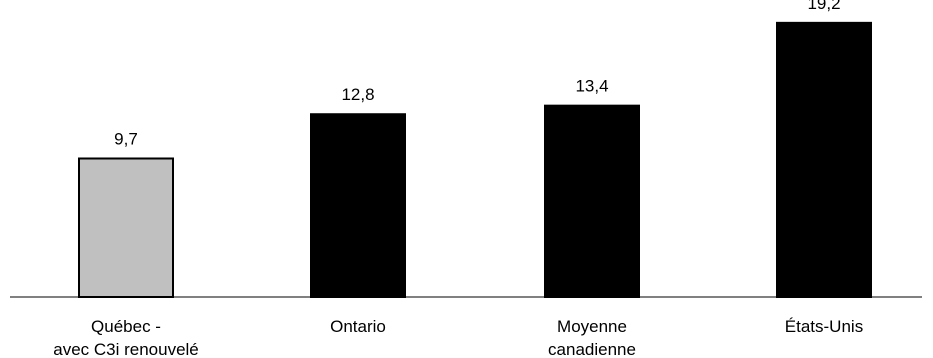 The width and height of the screenshot is (933, 358). What do you see at coordinates (126, 337) in the screenshot?
I see `category-label-1: Québec - avec C3i renouvelé` at bounding box center [126, 337].